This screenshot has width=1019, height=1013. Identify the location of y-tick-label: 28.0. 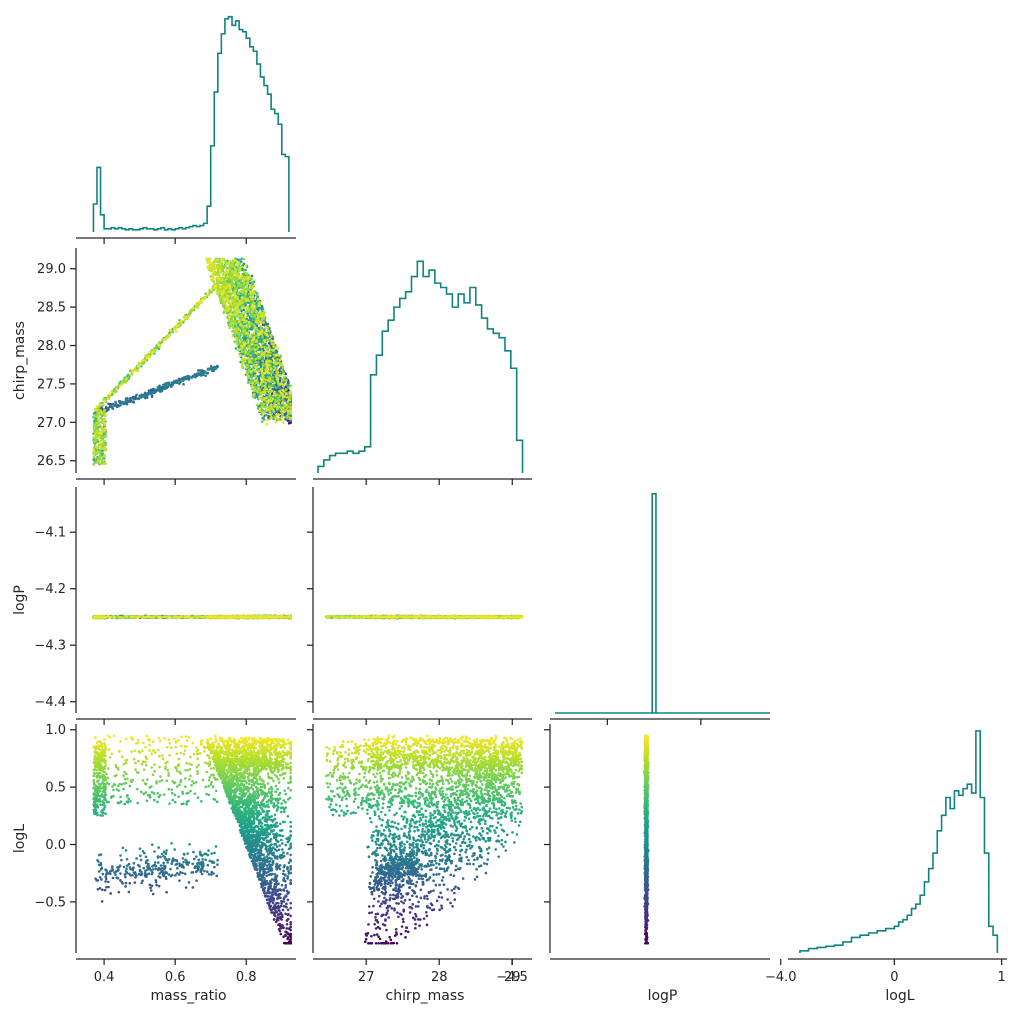
(51, 346).